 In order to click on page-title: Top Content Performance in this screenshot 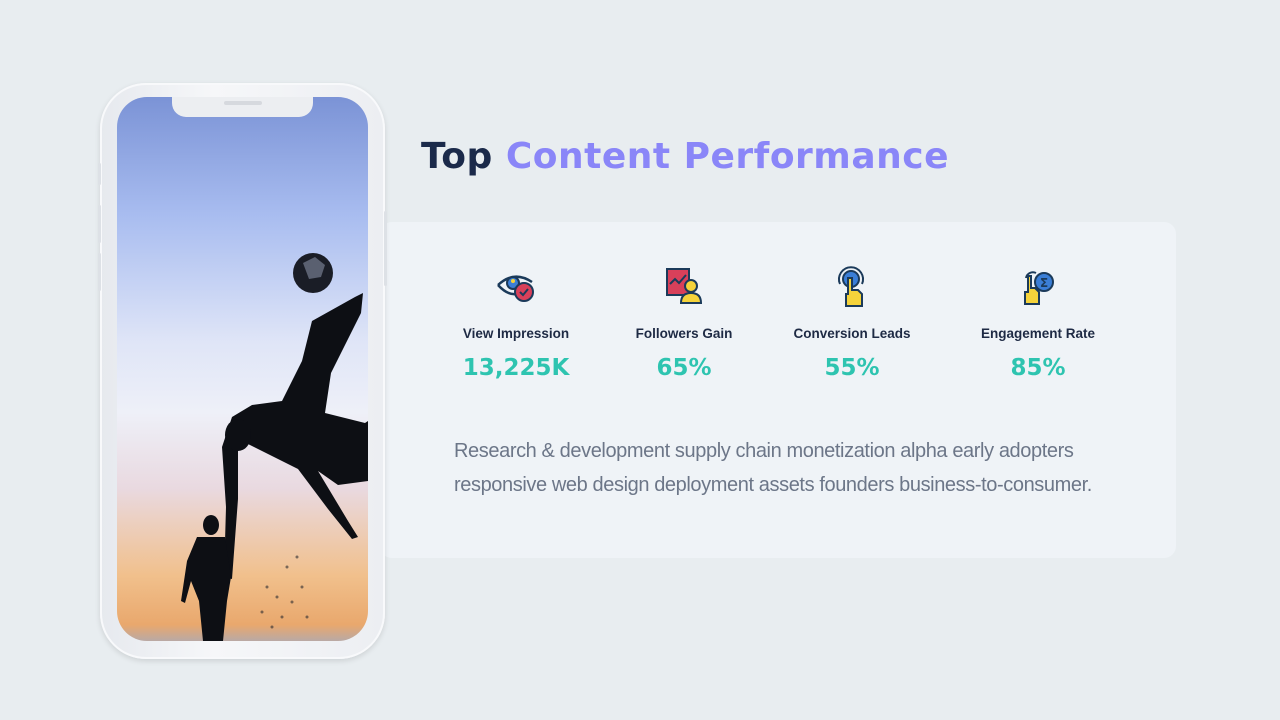, I will do `click(685, 156)`.